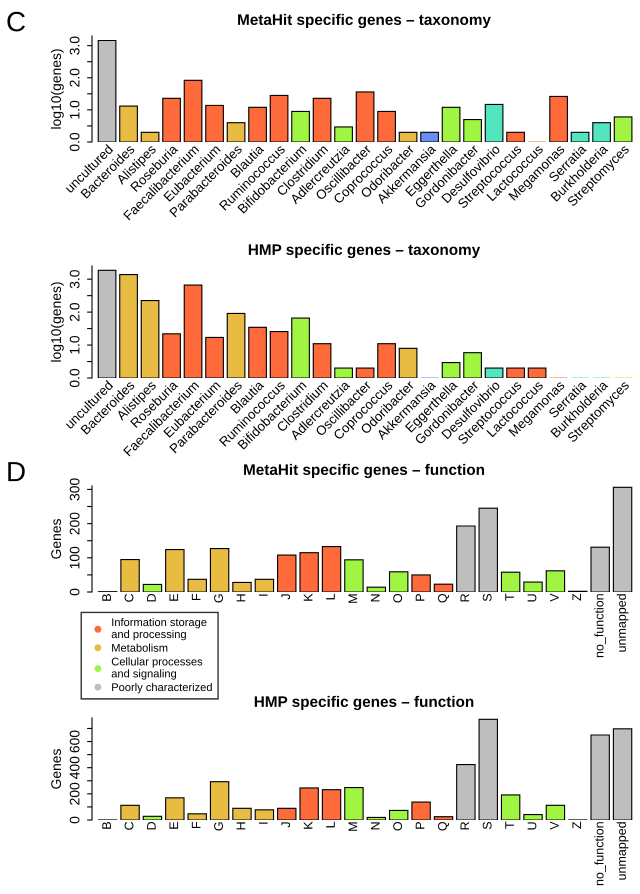  What do you see at coordinates (159, 629) in the screenshot?
I see `legend-label: Information storage and processing` at bounding box center [159, 629].